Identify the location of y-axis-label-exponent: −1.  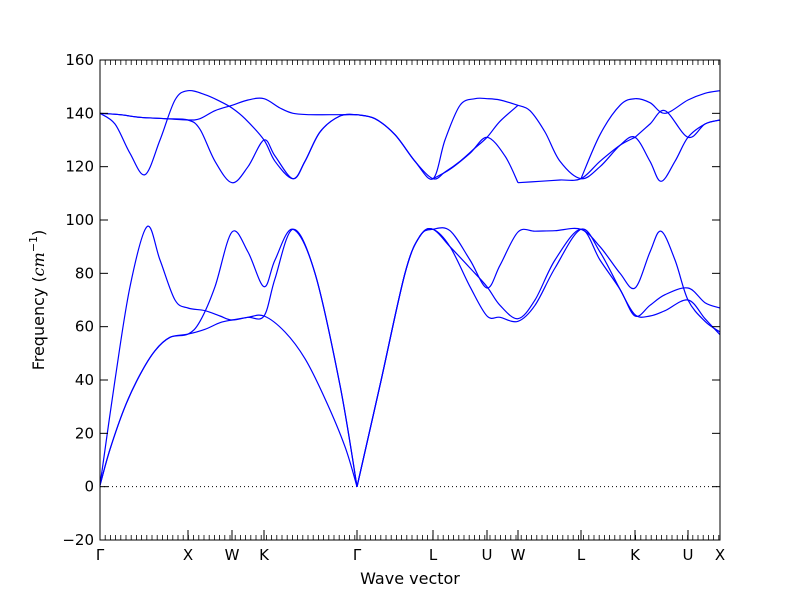
(33, 244).